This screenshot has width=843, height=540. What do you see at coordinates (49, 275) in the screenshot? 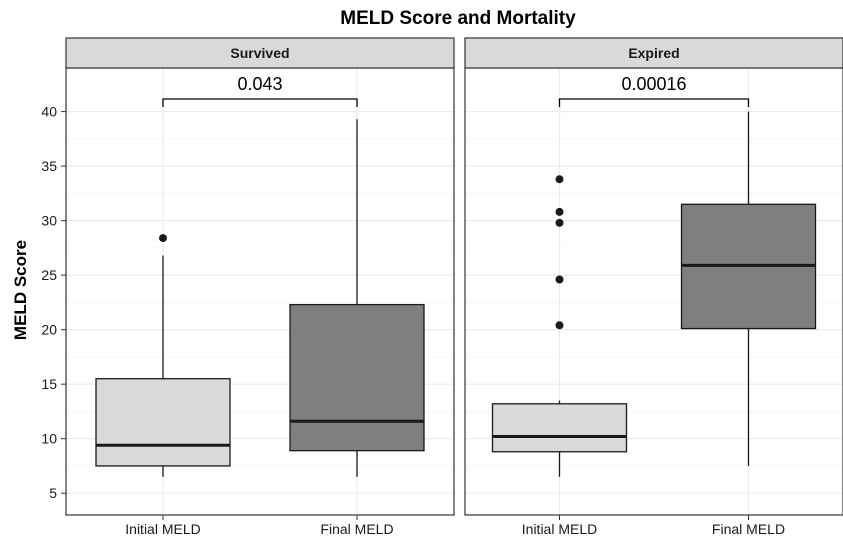
I see `y-tick-label: 25` at bounding box center [49, 275].